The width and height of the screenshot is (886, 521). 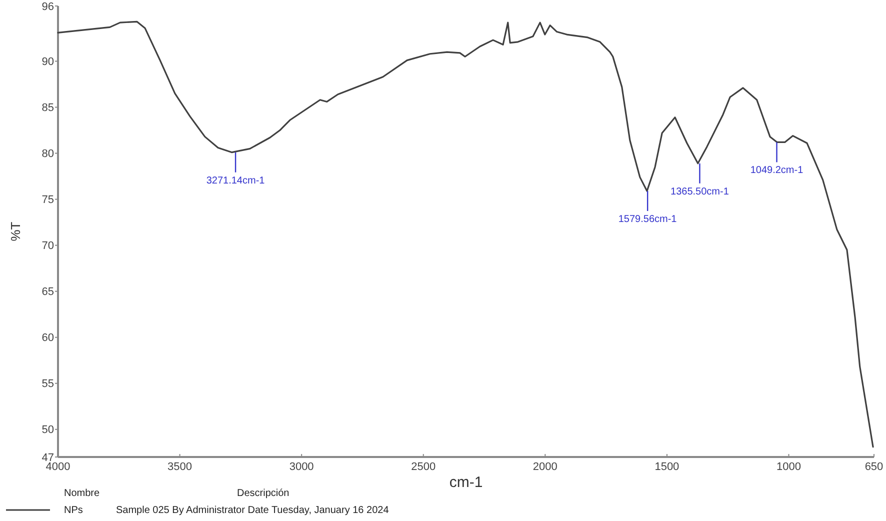 I want to click on x-tick-label: 1000, so click(x=788, y=467).